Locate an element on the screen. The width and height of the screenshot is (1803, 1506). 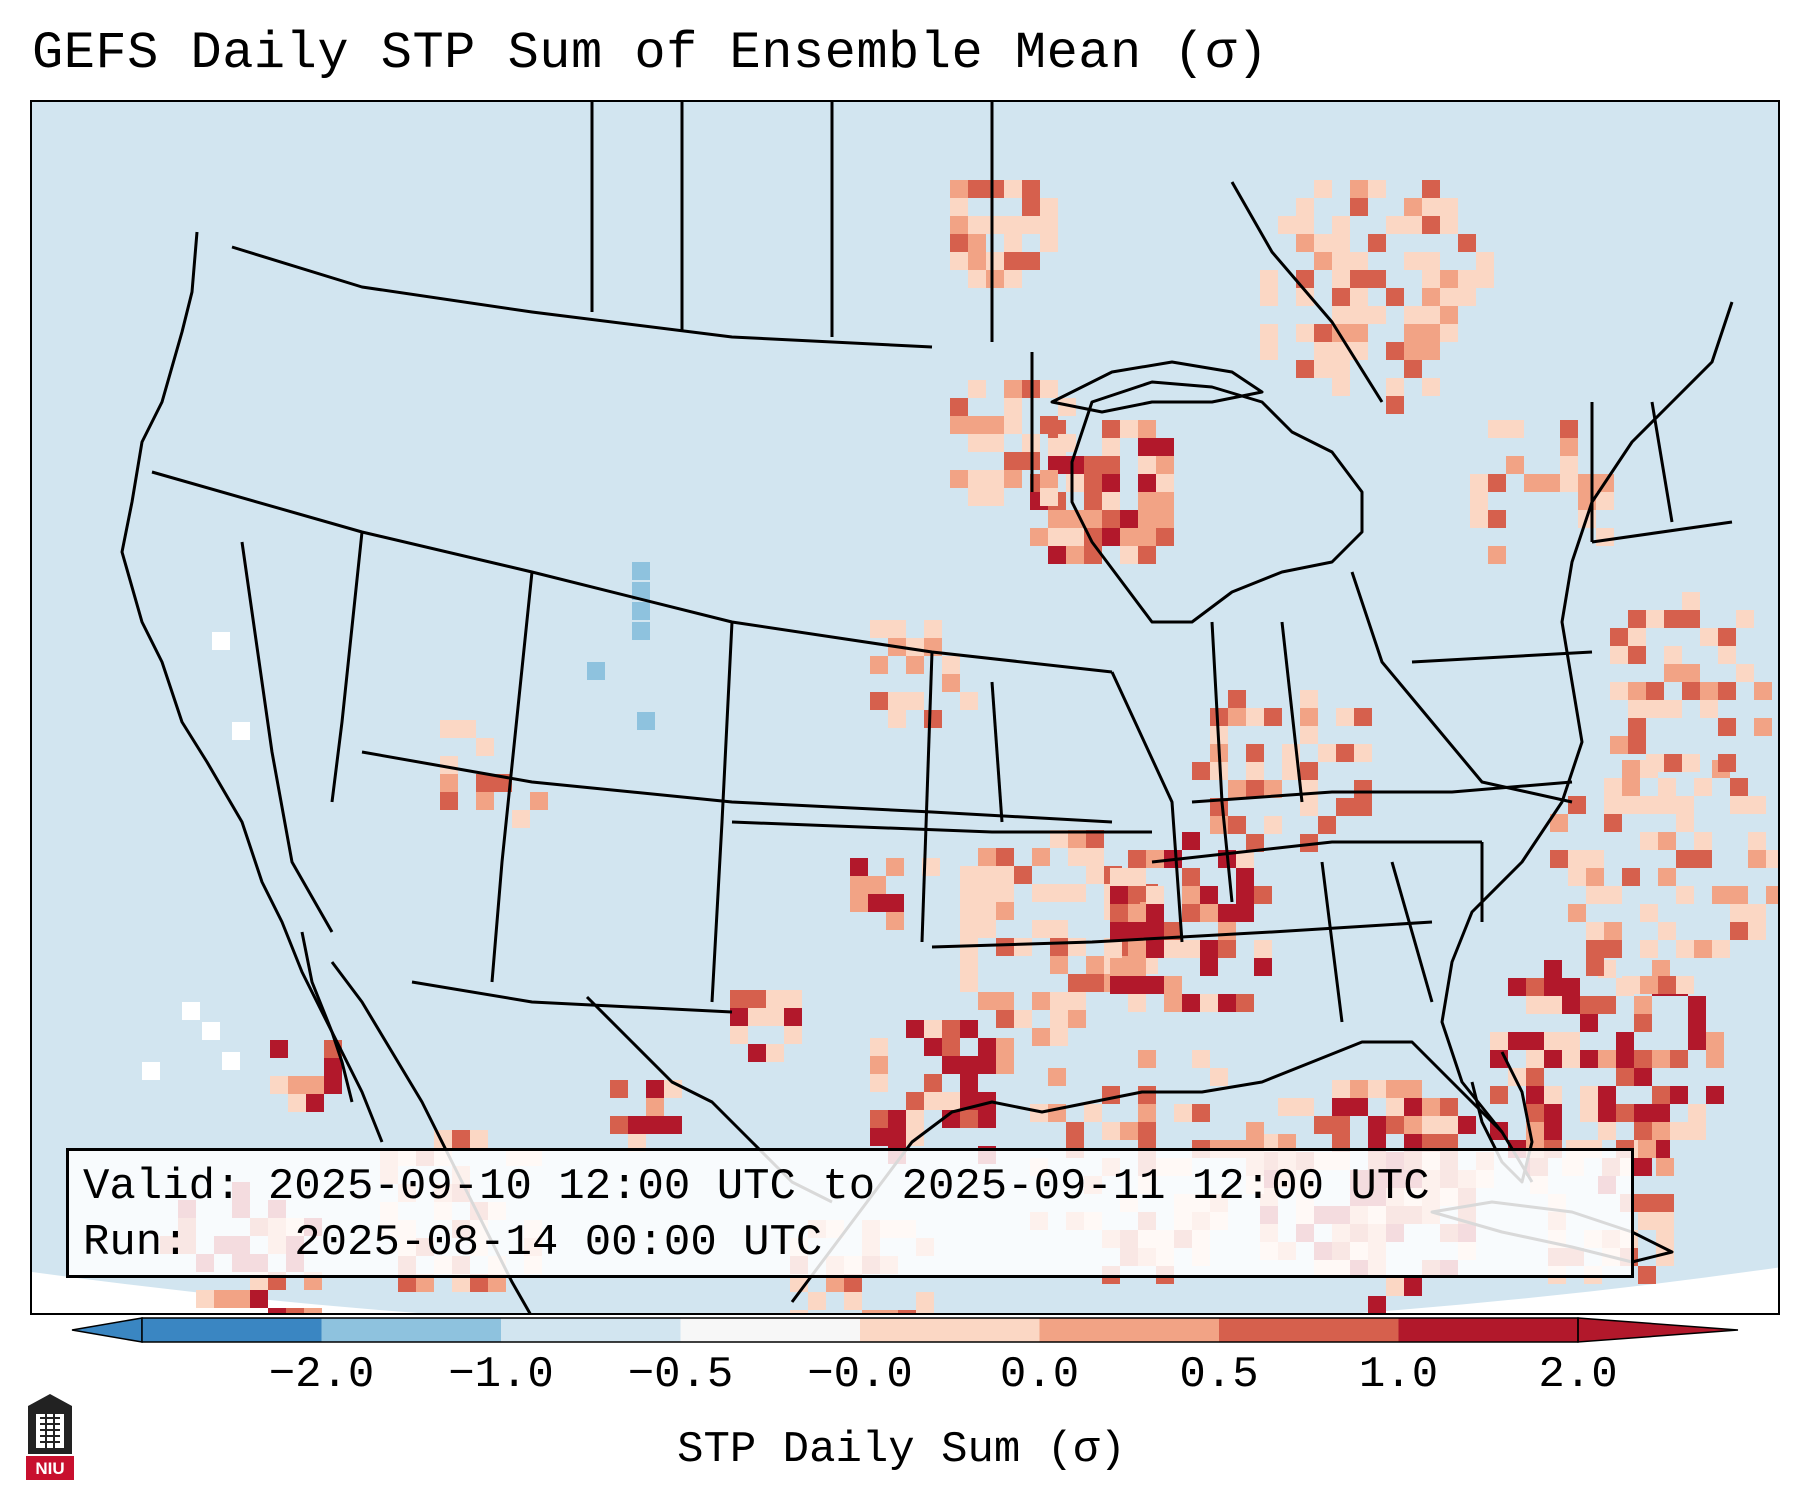
us-canada-border is located at coordinates (582, 297).